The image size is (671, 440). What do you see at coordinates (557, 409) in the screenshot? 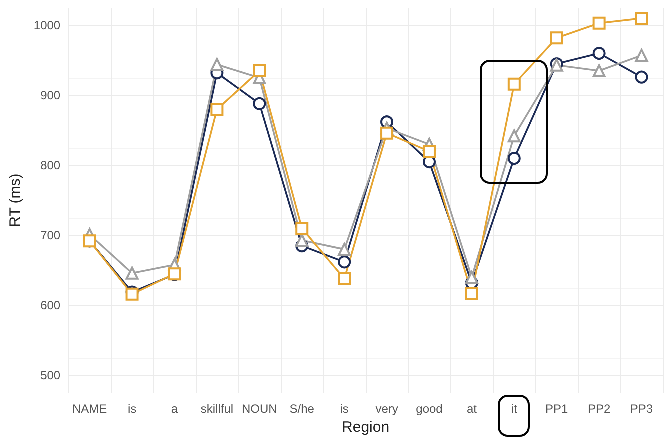
I see `x-tick-label: PP1` at bounding box center [557, 409].